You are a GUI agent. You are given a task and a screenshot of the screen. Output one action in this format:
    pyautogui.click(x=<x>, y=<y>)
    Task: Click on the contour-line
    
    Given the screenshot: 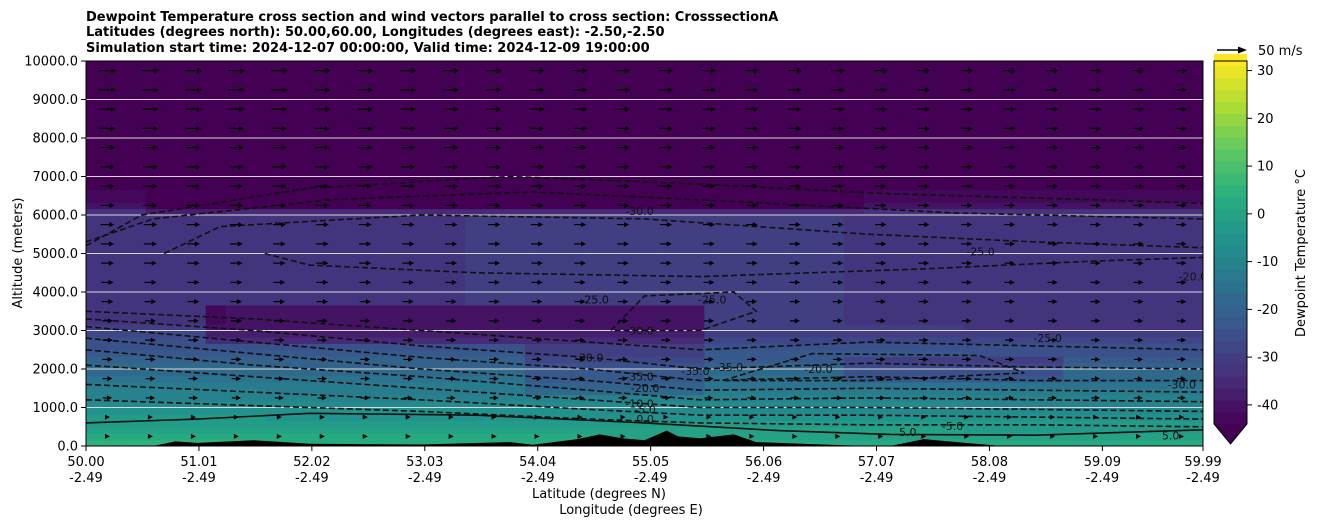 What is the action you would take?
    pyautogui.click(x=644, y=217)
    